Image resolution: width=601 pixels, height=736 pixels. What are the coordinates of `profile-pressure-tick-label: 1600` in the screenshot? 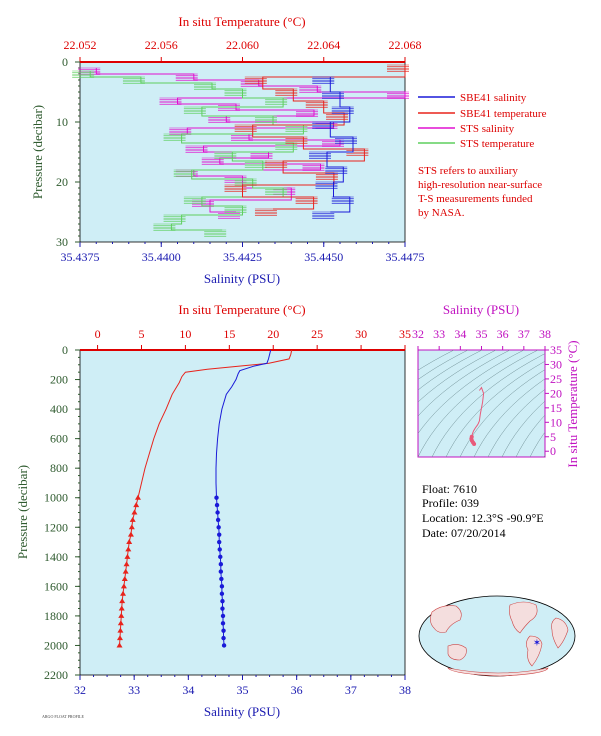 It's located at (56, 586).